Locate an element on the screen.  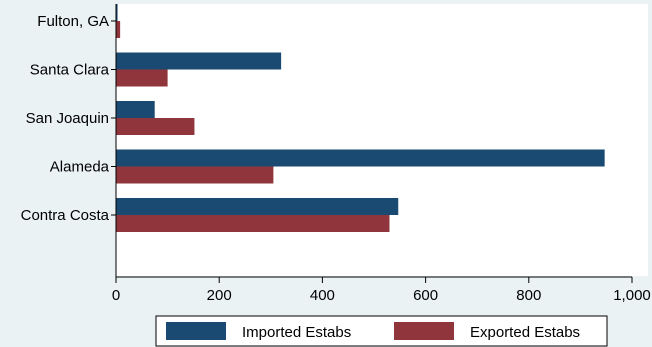
legend-label-exported: Exported Estabs is located at coordinates (525, 332).